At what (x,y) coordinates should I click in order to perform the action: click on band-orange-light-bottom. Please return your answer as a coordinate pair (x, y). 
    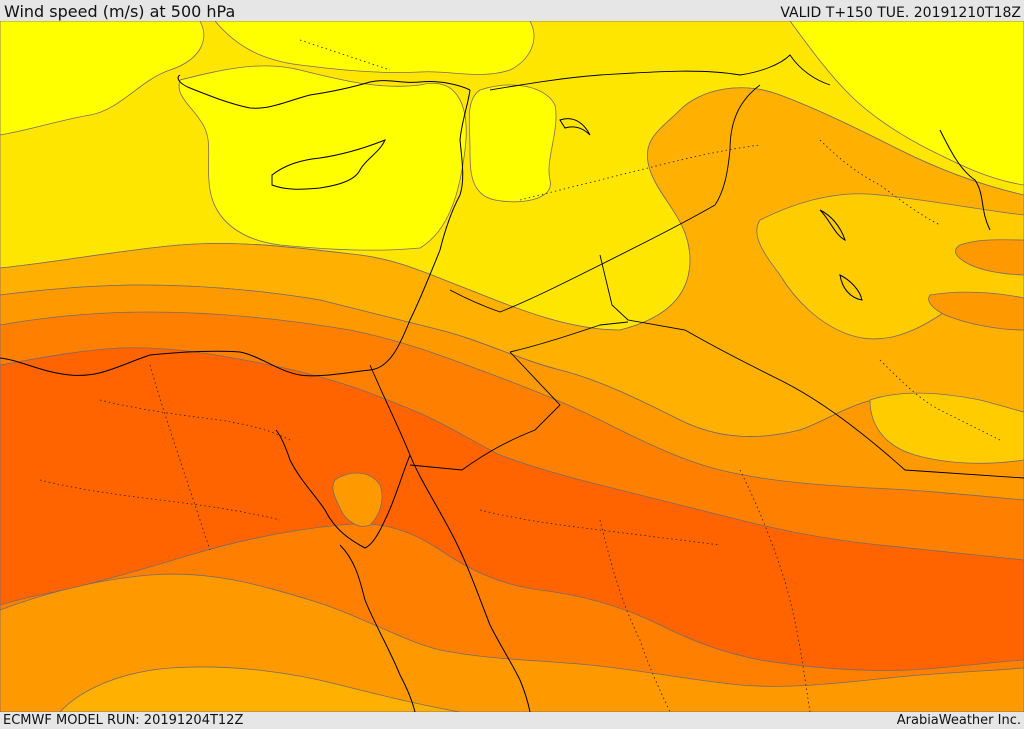
    Looking at the image, I should click on (260, 689).